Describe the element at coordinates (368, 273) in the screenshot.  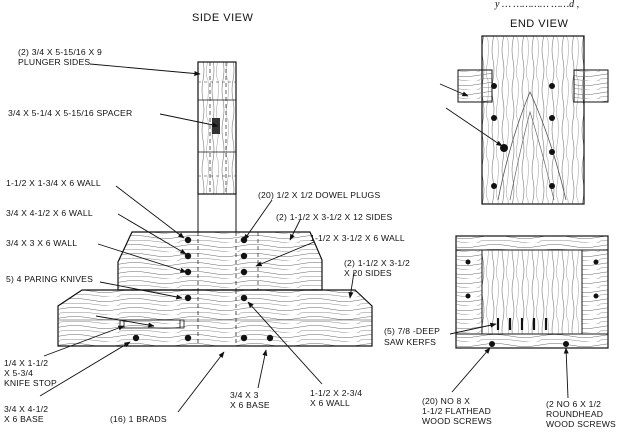
I see `label-sides-20: X 20 SIDES` at that location.